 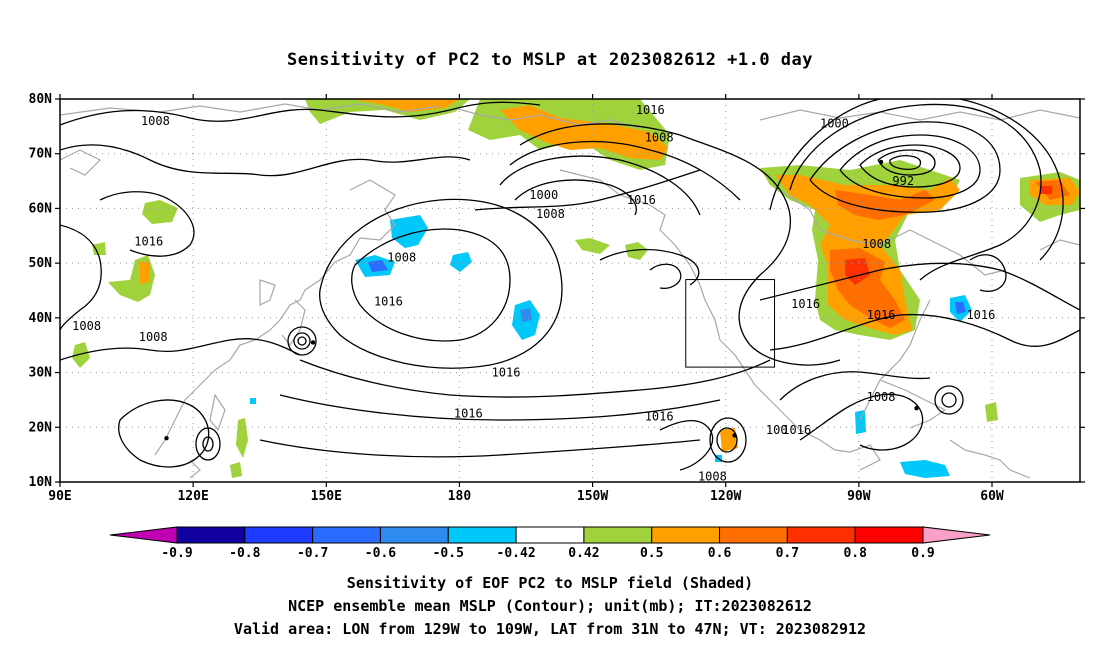 I want to click on lon-tick-label: 60W, so click(x=992, y=496).